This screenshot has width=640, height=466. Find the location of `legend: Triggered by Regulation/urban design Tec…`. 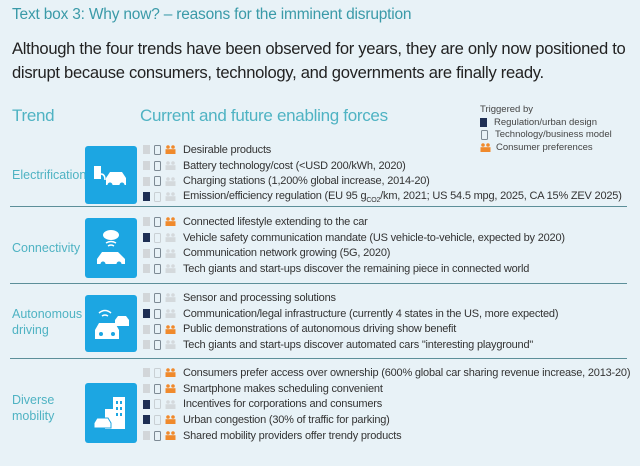

legend: Triggered by Regulation/urban design Tec… is located at coordinates (546, 129).